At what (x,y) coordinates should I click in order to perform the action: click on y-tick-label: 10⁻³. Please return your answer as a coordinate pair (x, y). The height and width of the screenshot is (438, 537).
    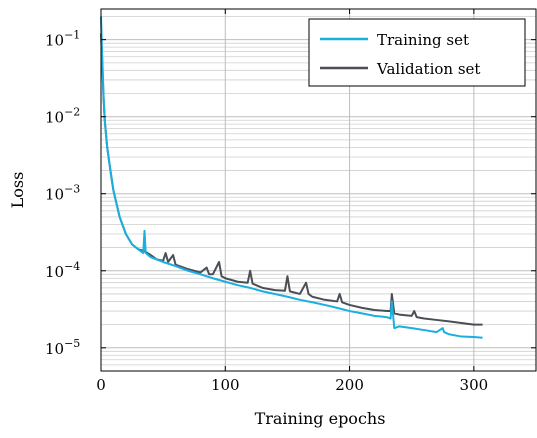
    Looking at the image, I should click on (62, 193).